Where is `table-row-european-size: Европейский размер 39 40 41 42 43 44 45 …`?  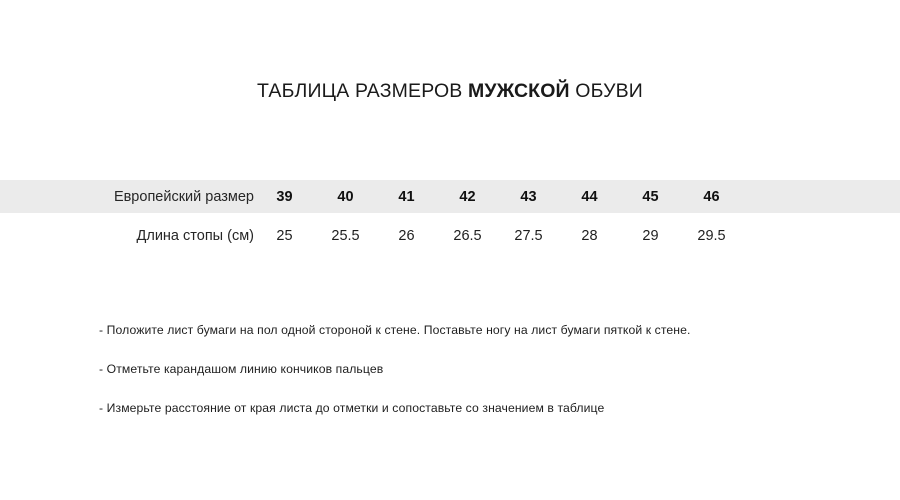 table-row-european-size: Европейский размер 39 40 41 42 43 44 45 … is located at coordinates (450, 196).